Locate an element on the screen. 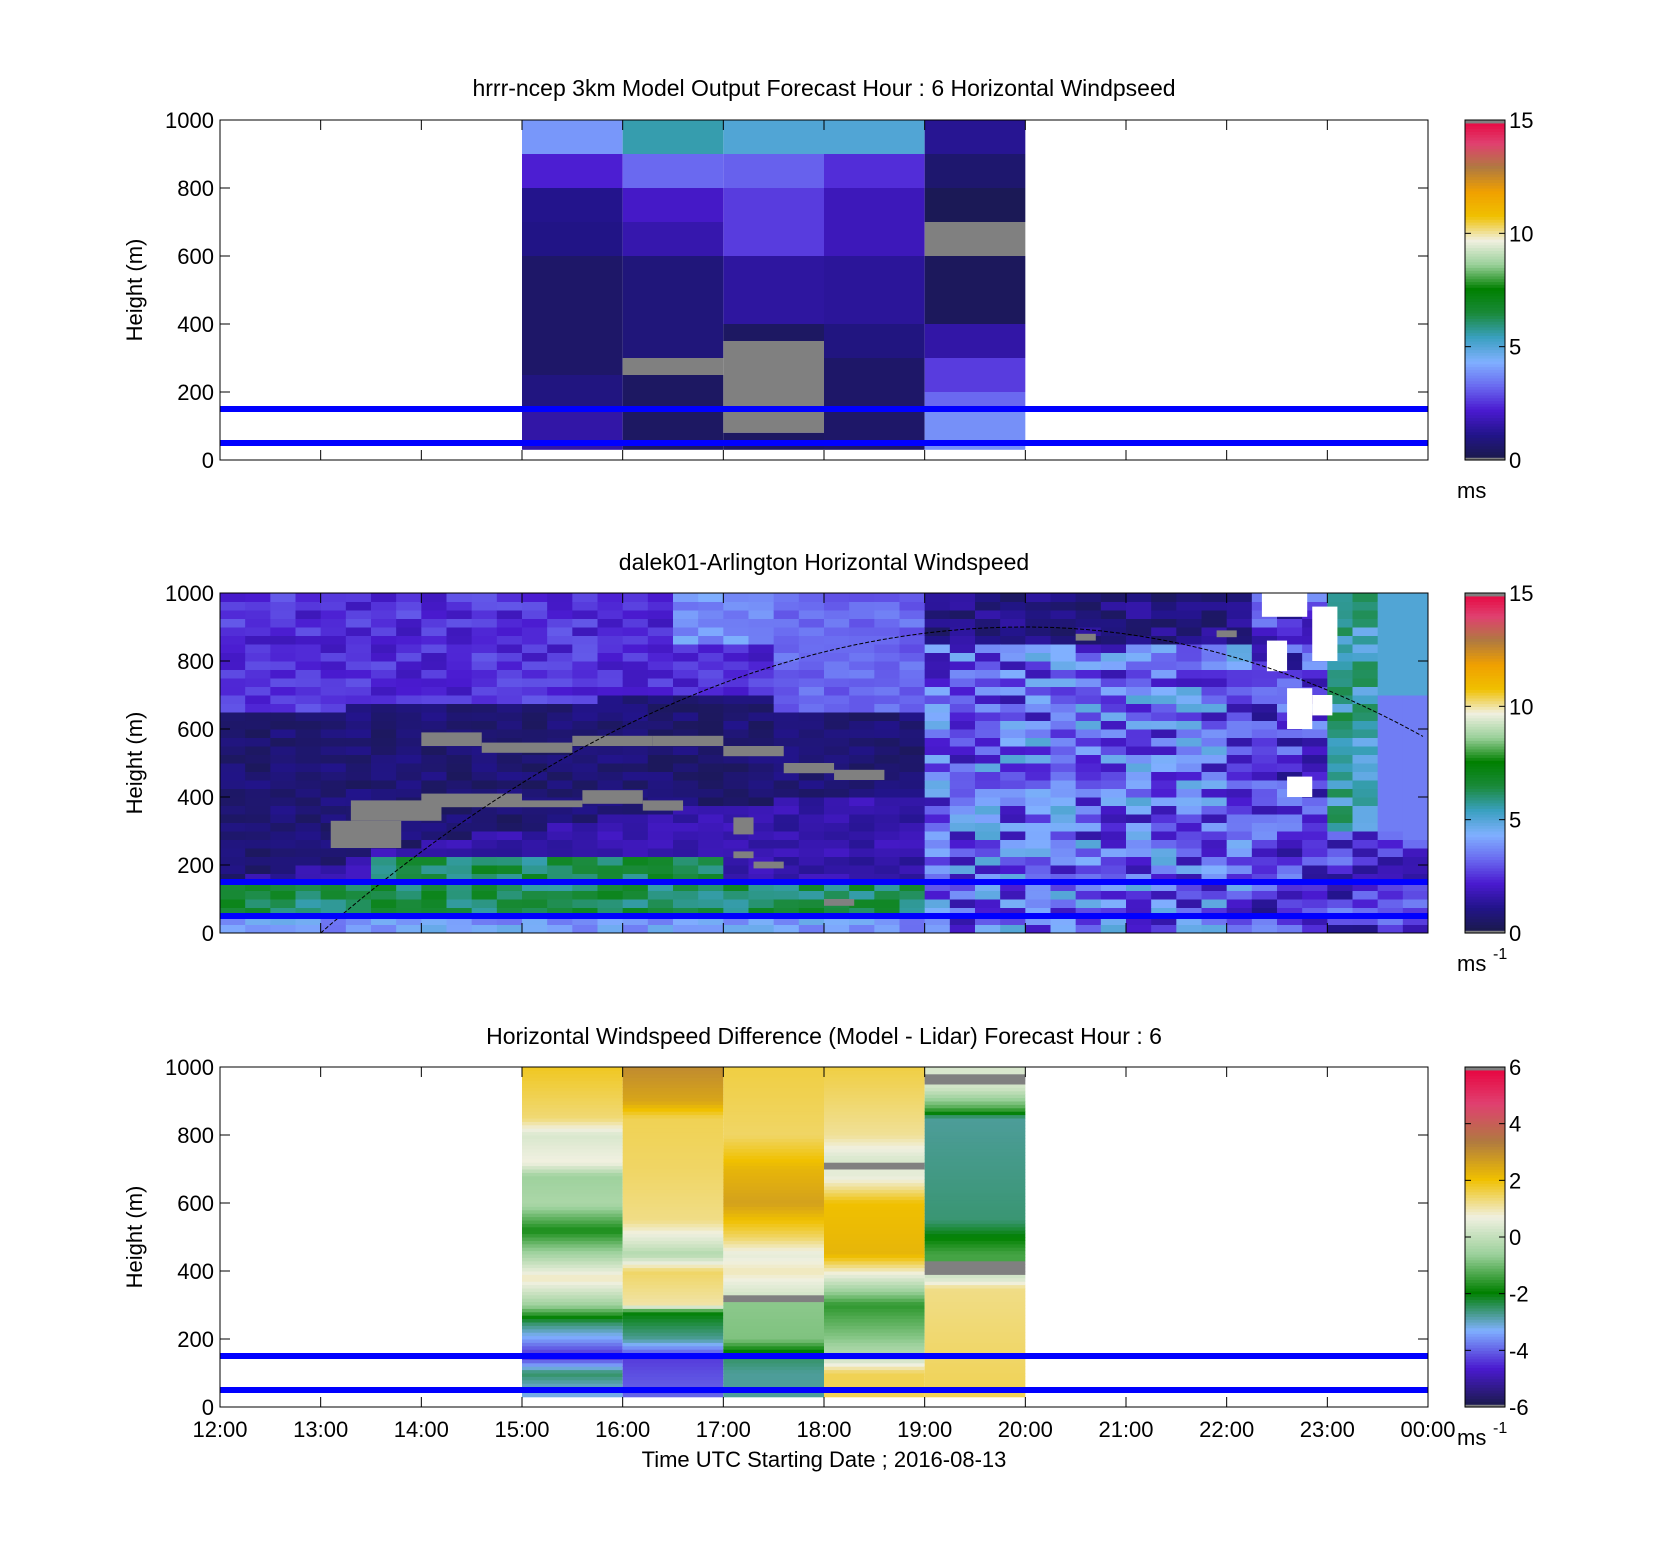 The width and height of the screenshot is (1680, 1561). colorbar-tick-label: 15 is located at coordinates (1521, 593).